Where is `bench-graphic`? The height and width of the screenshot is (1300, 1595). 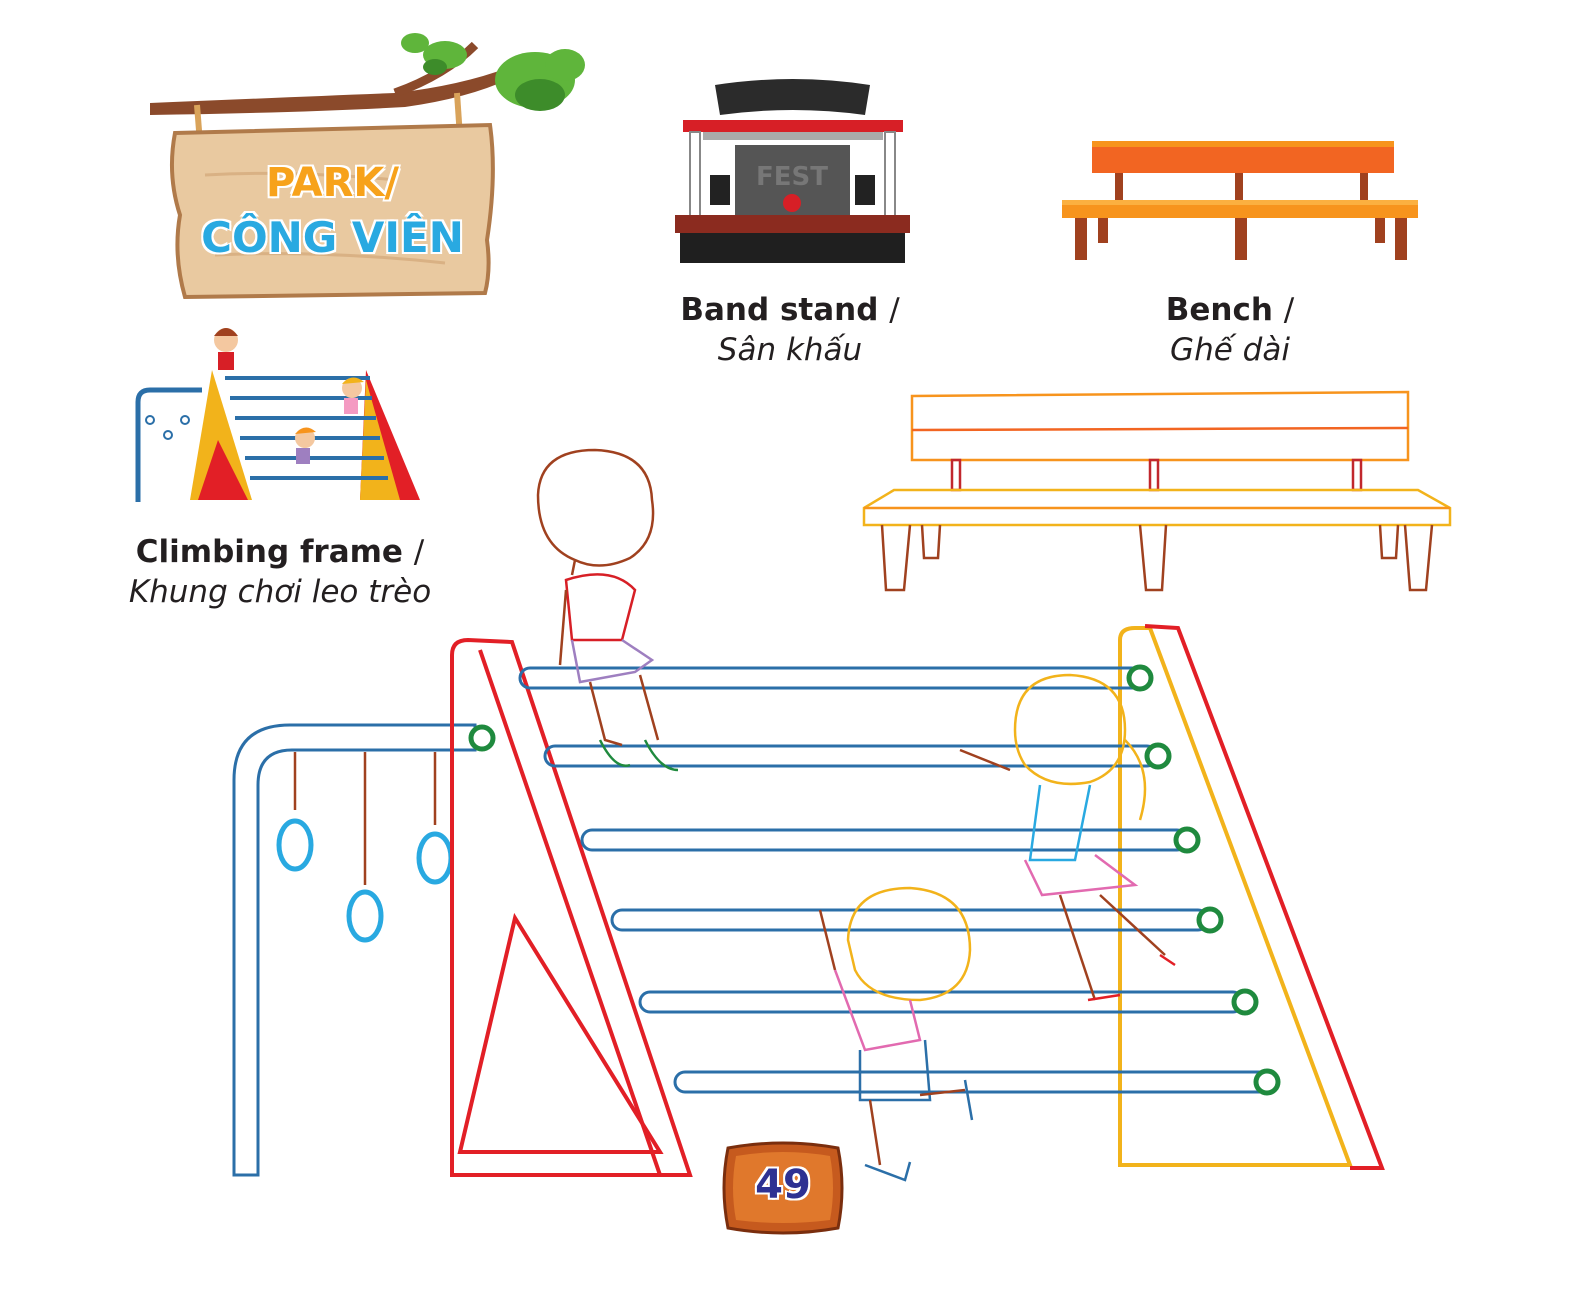 bench-graphic is located at coordinates (1240, 200).